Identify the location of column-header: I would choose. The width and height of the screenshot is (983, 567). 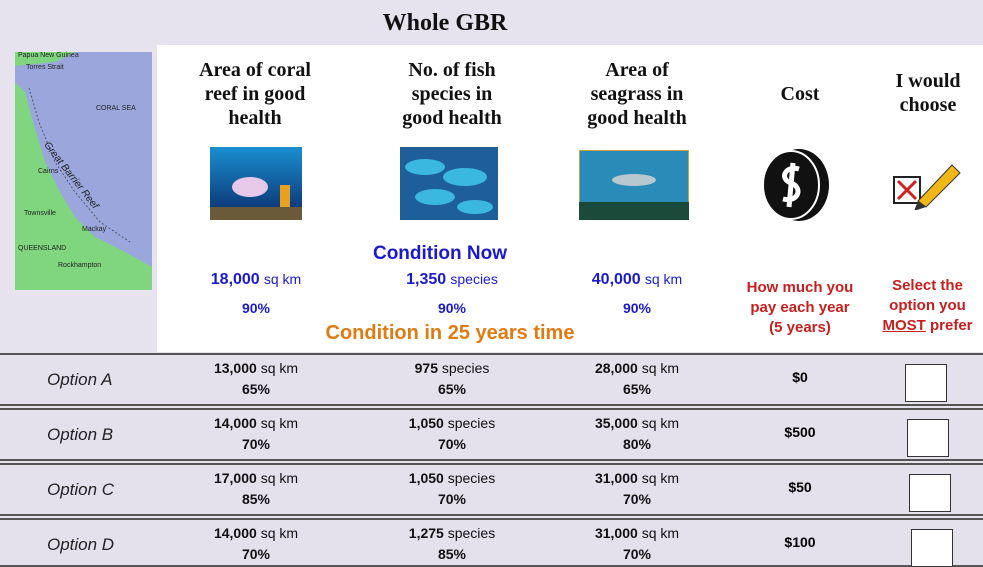
(925, 93).